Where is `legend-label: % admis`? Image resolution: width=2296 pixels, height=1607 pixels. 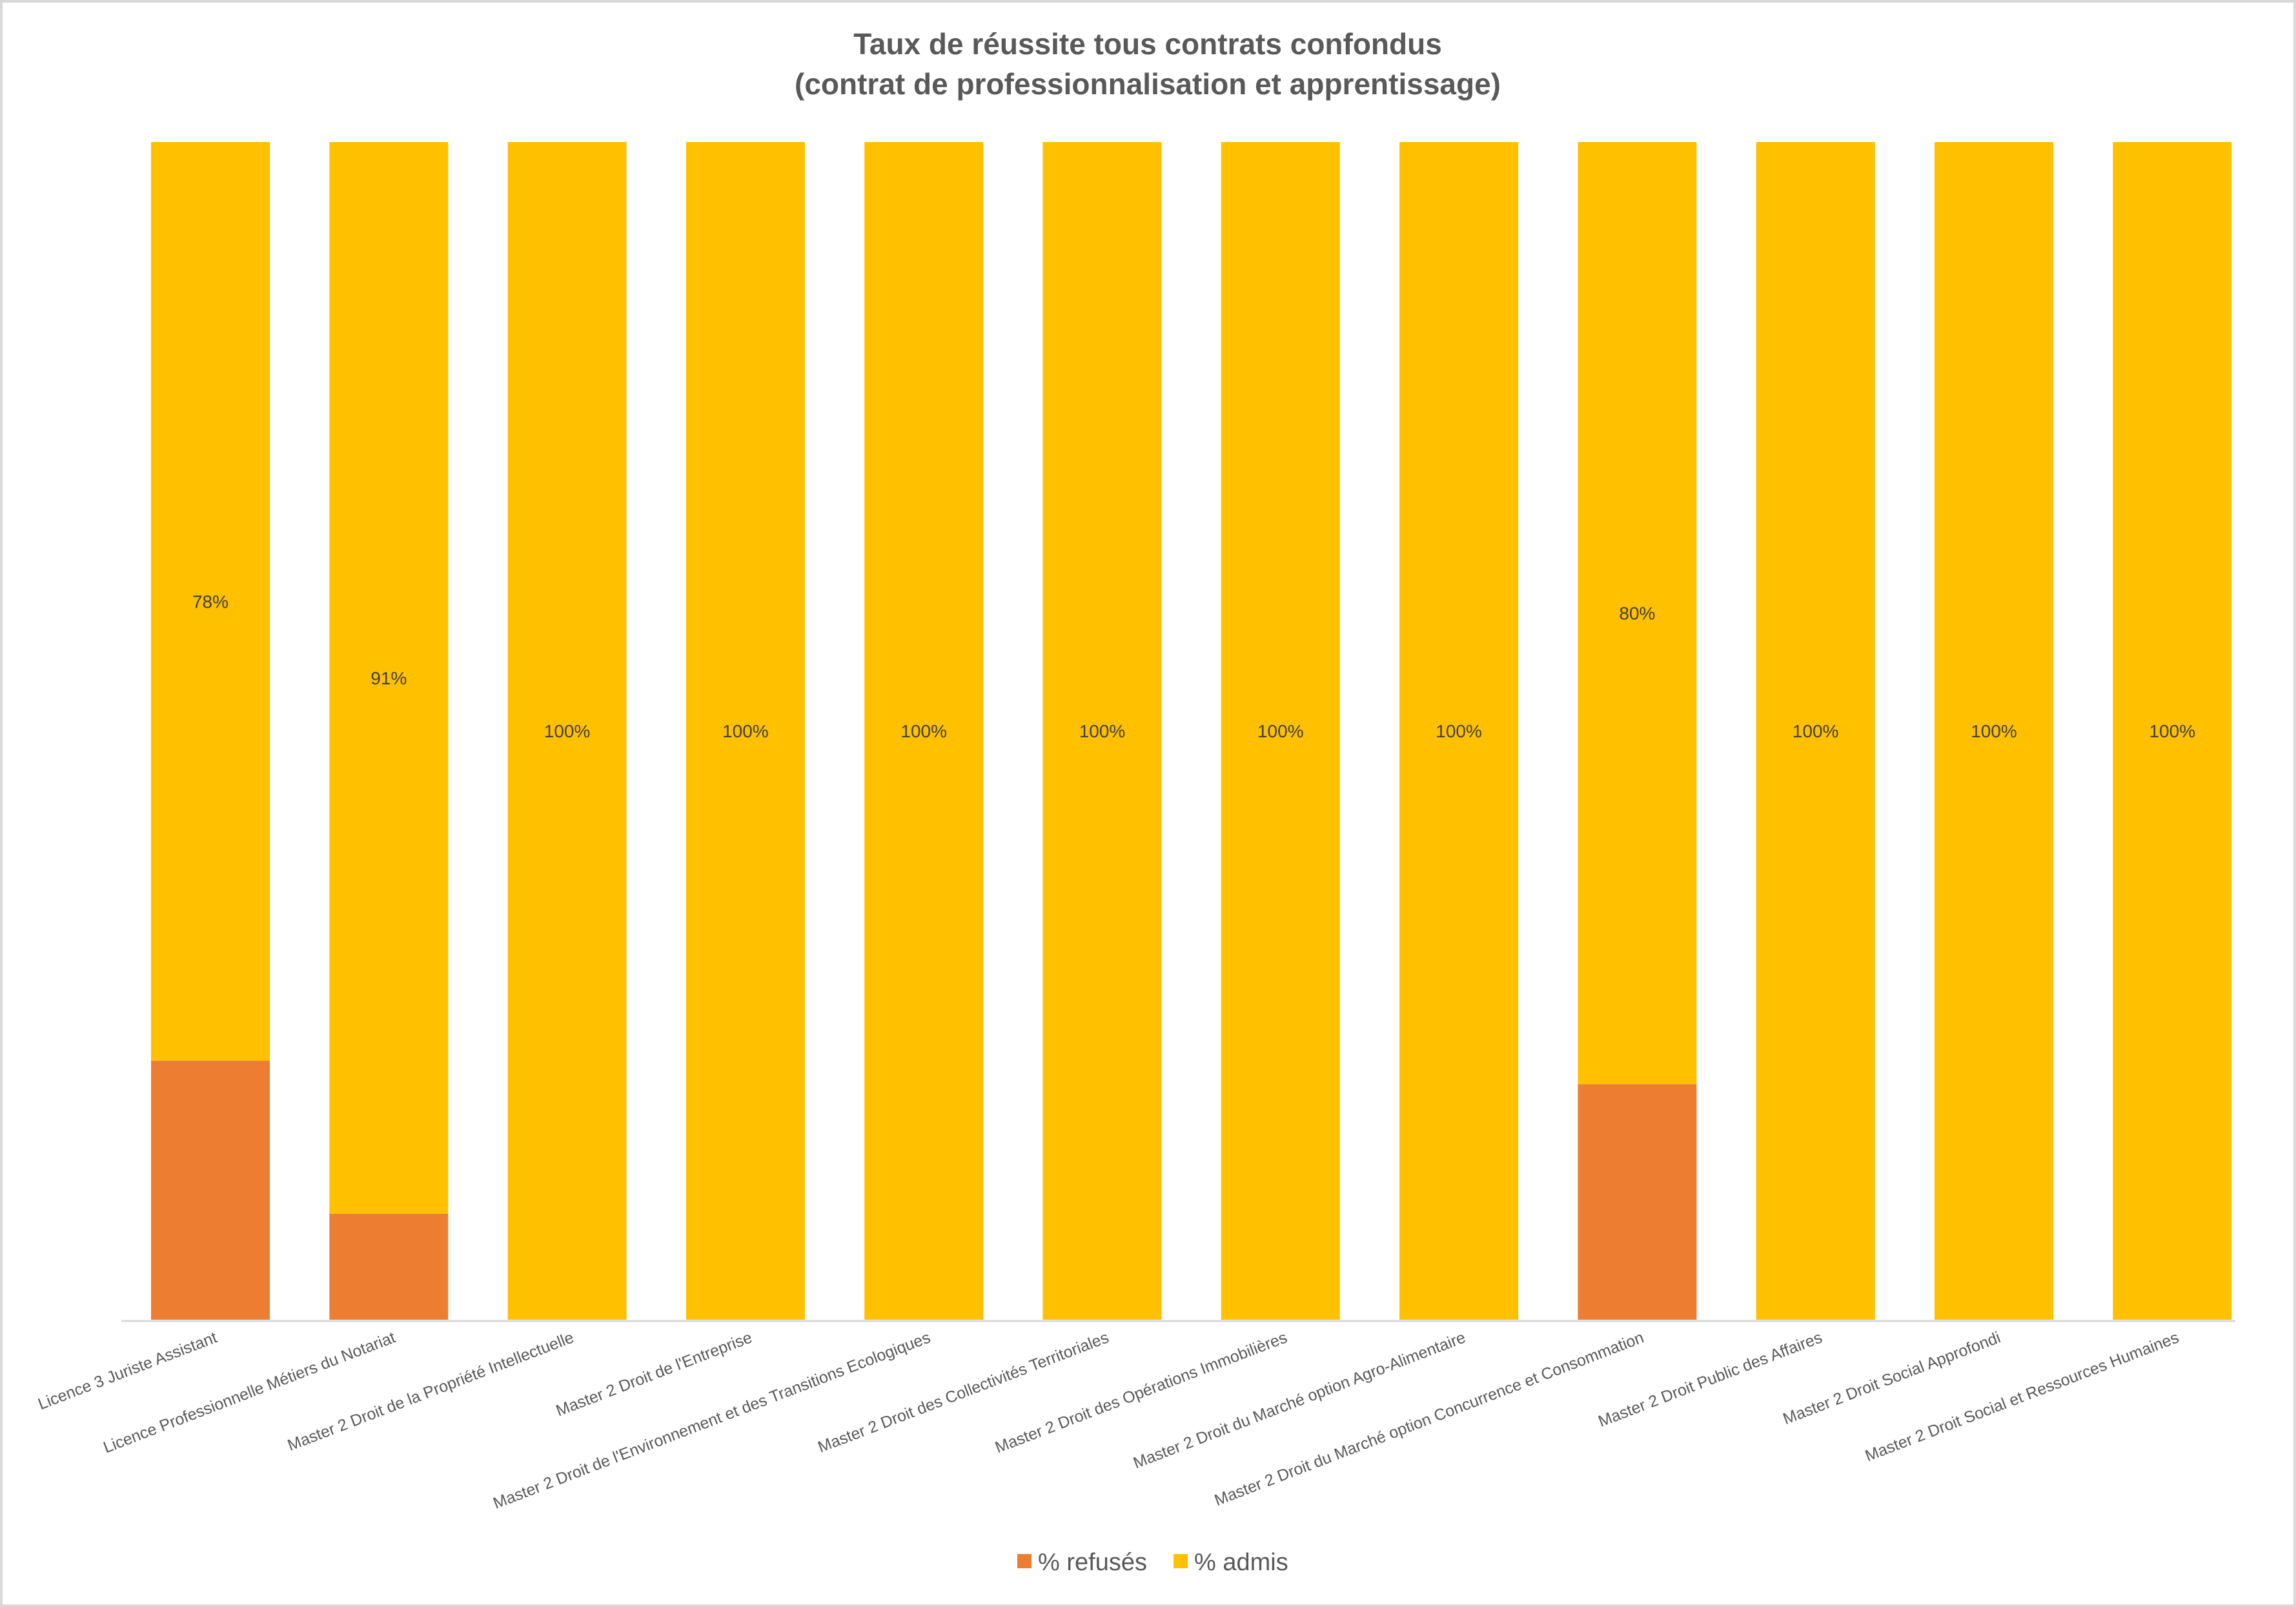 legend-label: % admis is located at coordinates (1241, 1562).